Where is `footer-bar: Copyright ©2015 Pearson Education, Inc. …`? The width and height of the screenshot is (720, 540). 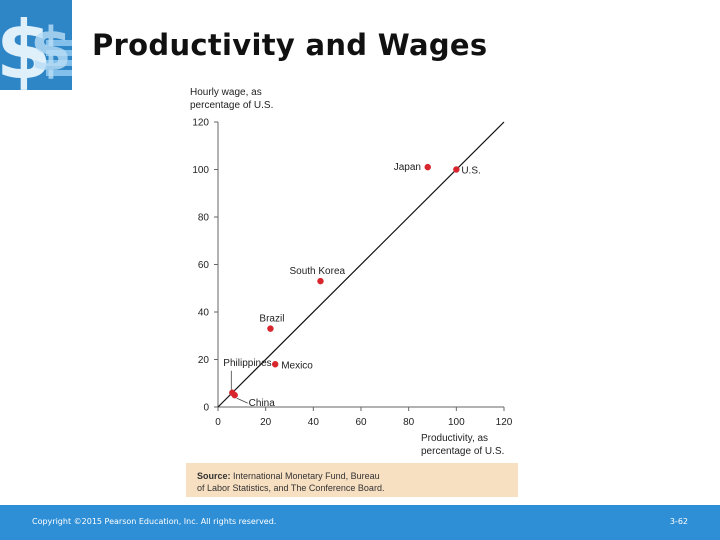 footer-bar: Copyright ©2015 Pearson Education, Inc. … is located at coordinates (360, 522).